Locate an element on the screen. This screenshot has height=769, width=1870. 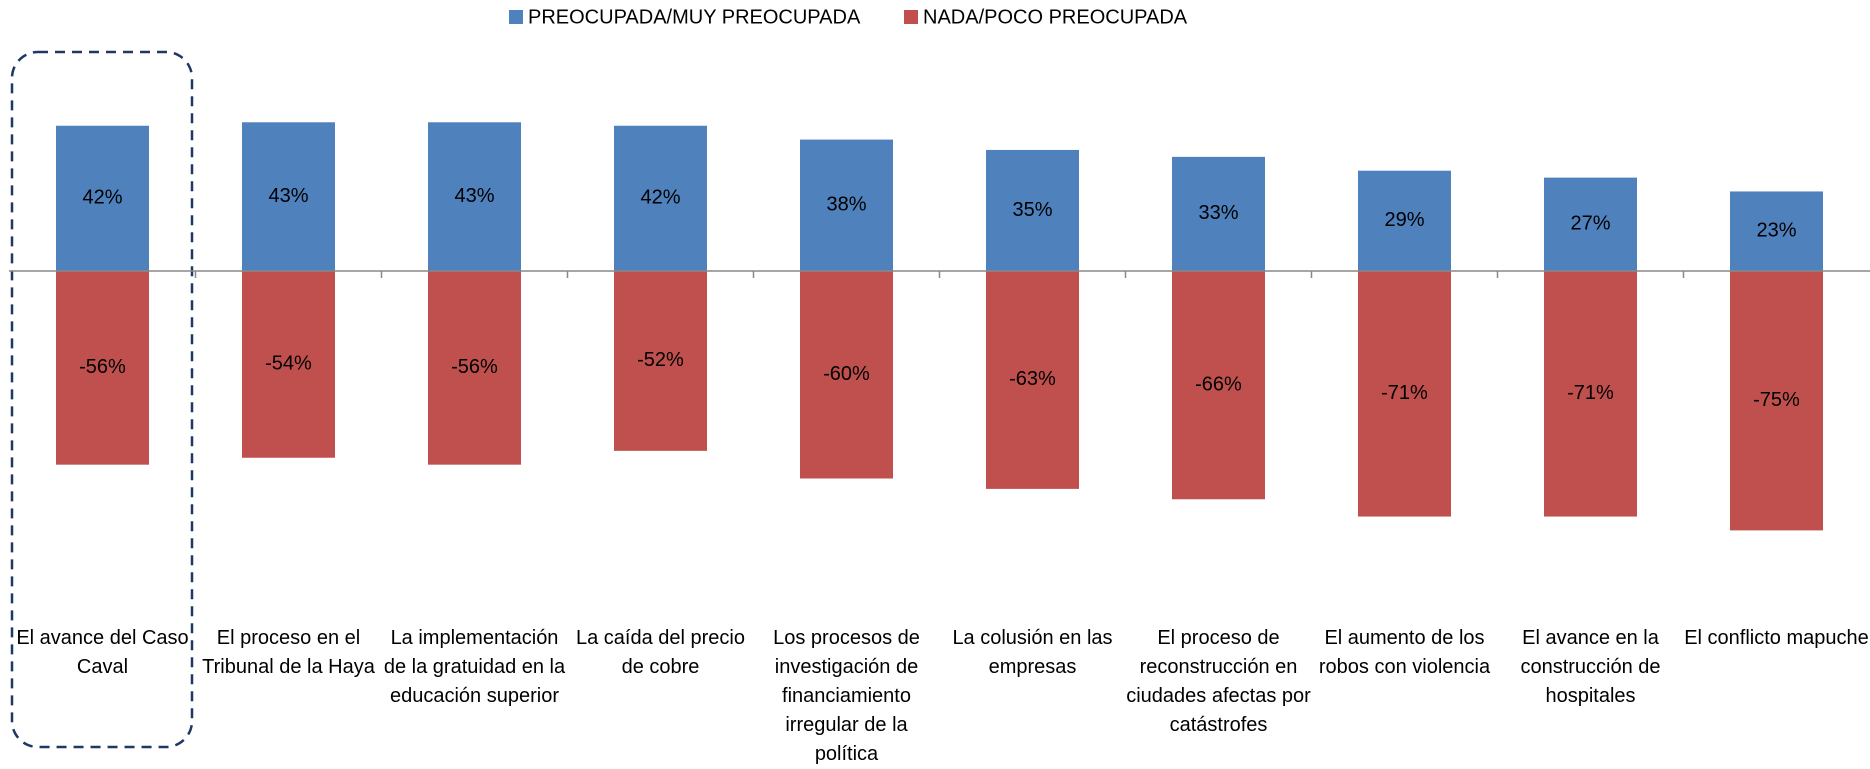
category-label: La caída del precio de cobre is located at coordinates (660, 652).